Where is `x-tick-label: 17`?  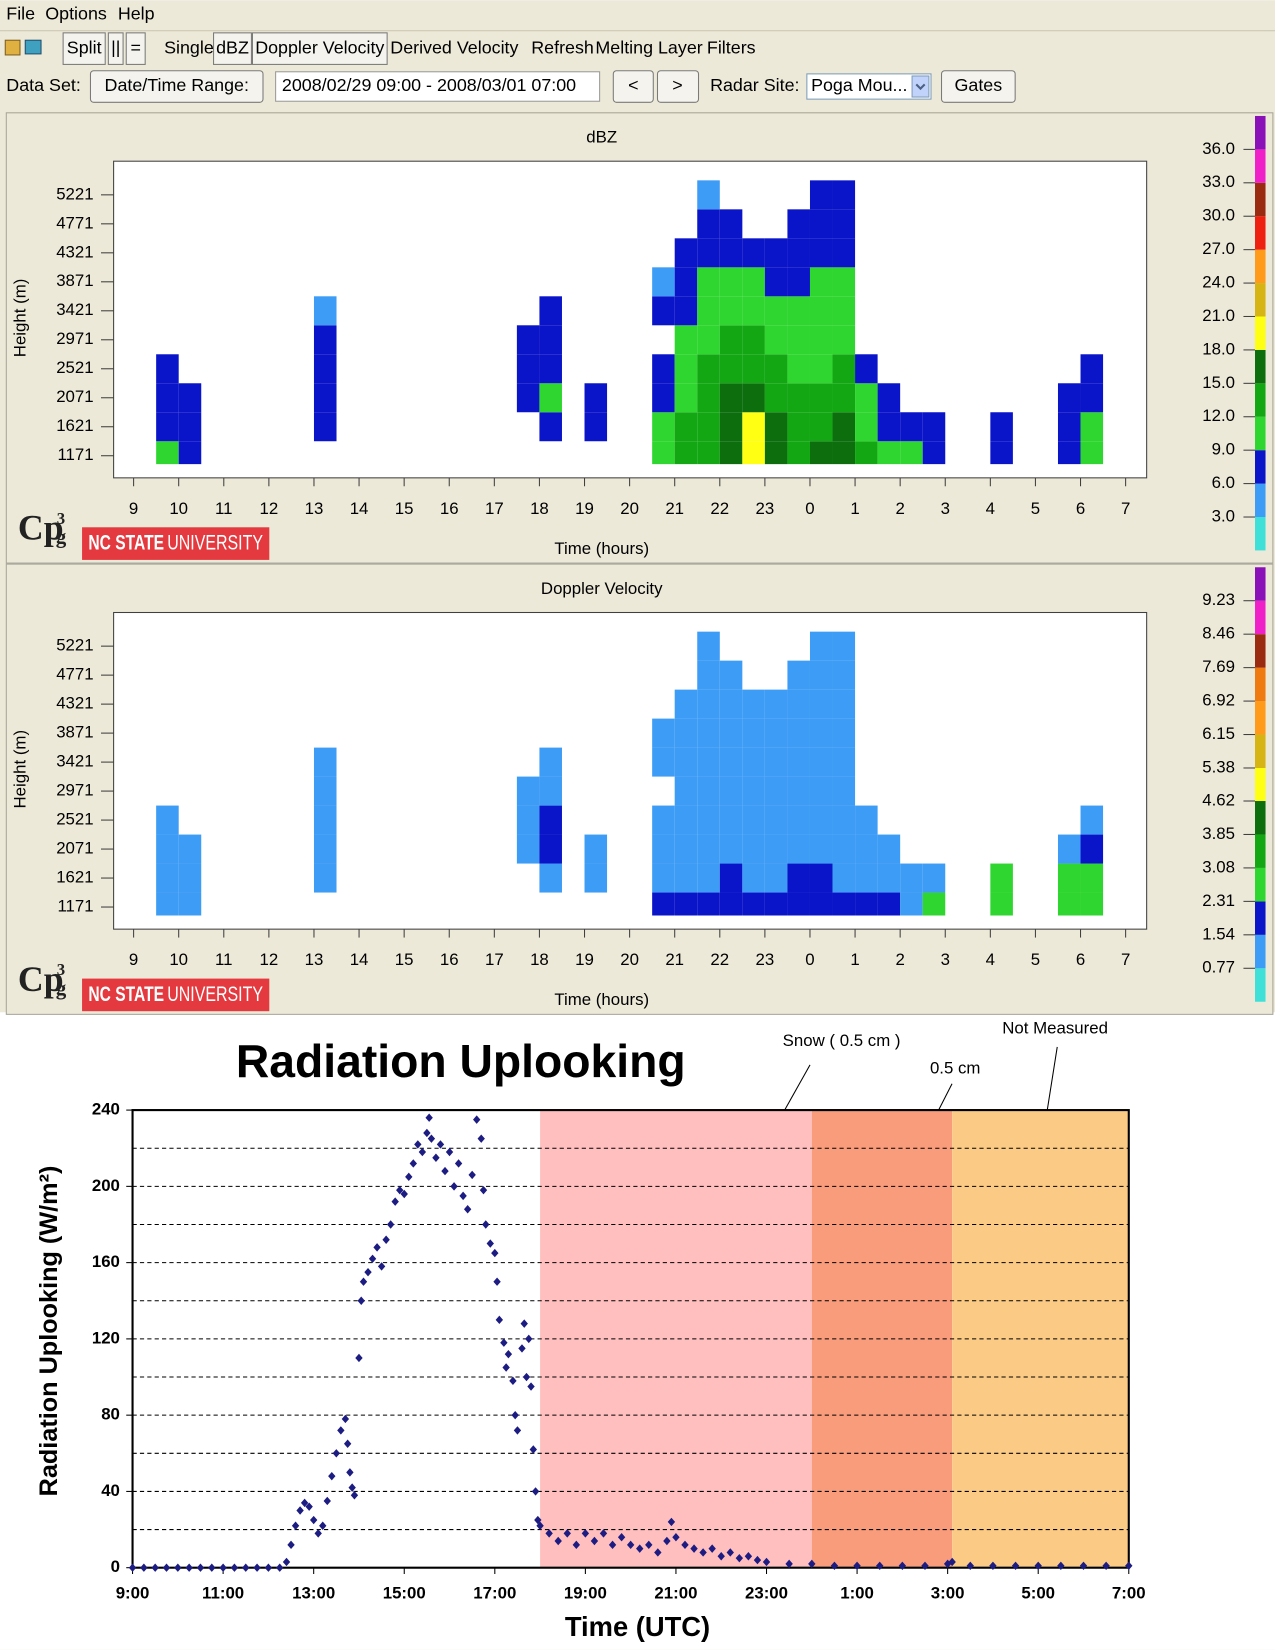
x-tick-label: 17 is located at coordinates (494, 959).